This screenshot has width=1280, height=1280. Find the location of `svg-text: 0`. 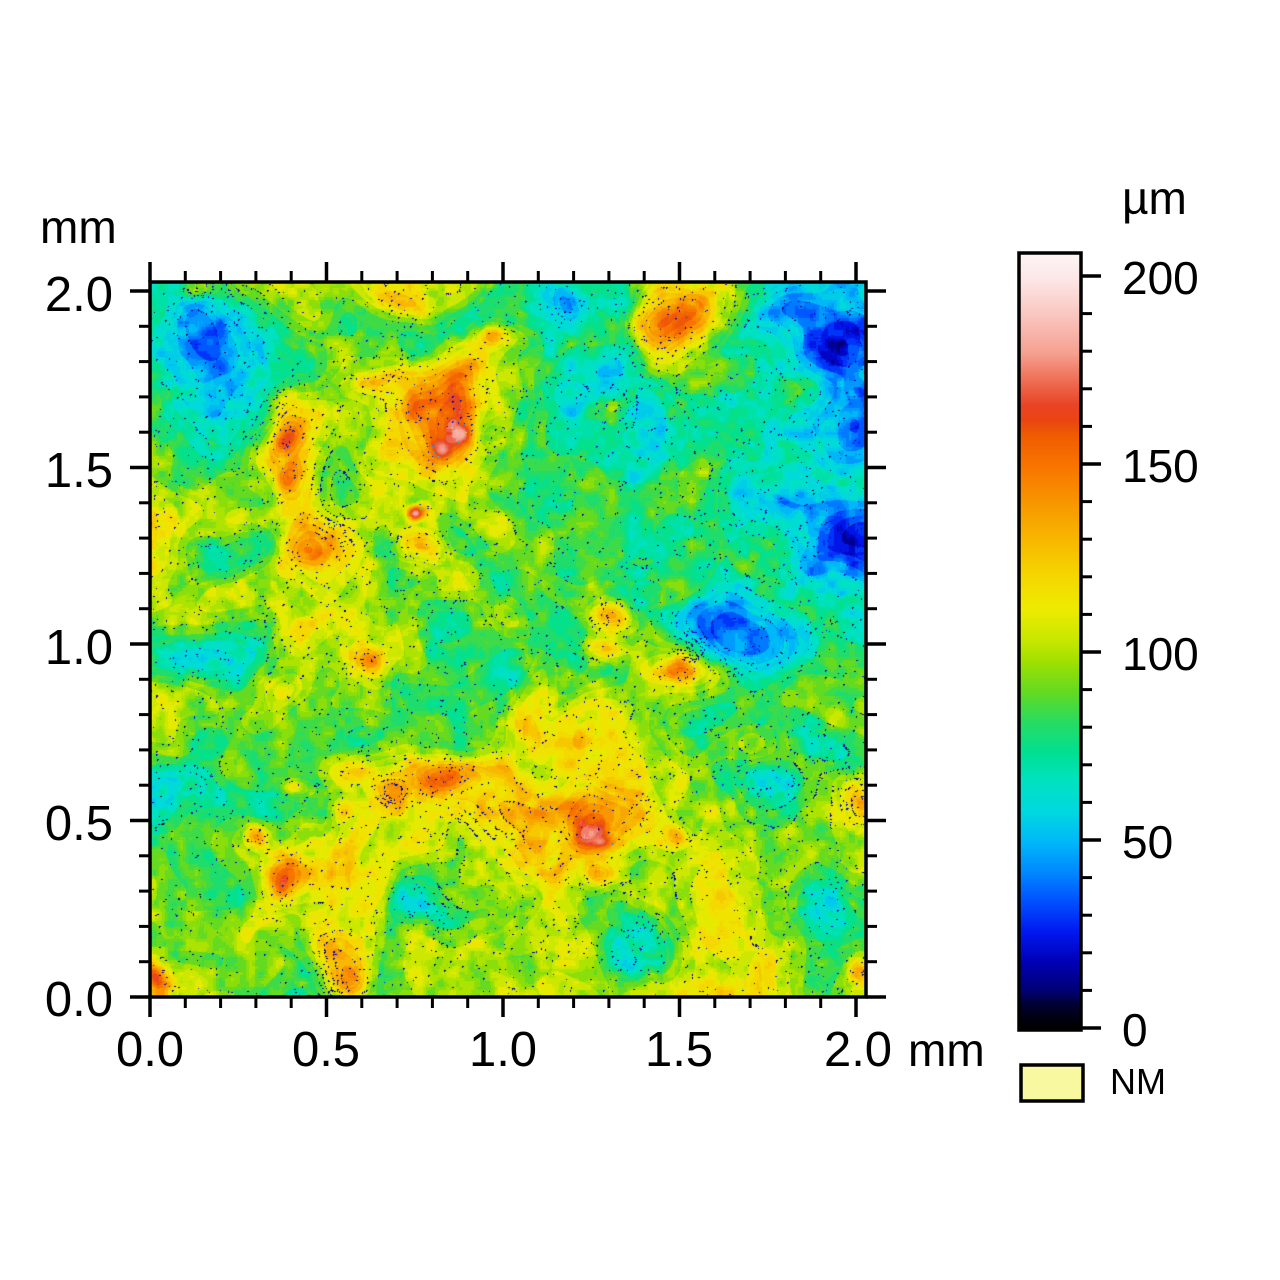

svg-text: 0 is located at coordinates (1135, 1030).